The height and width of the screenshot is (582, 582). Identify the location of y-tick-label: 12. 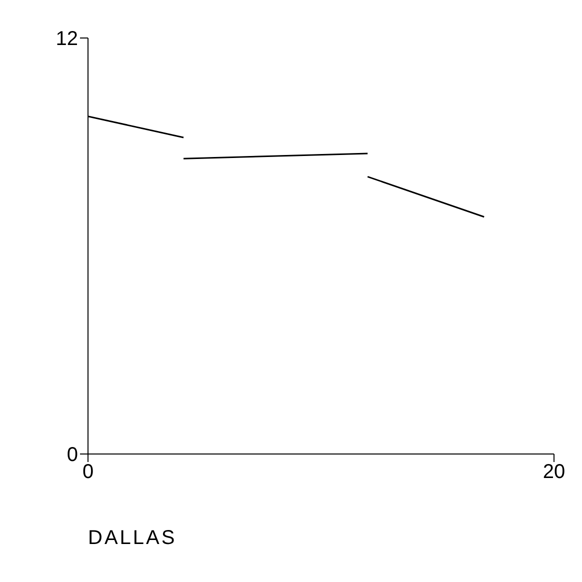
(67, 39).